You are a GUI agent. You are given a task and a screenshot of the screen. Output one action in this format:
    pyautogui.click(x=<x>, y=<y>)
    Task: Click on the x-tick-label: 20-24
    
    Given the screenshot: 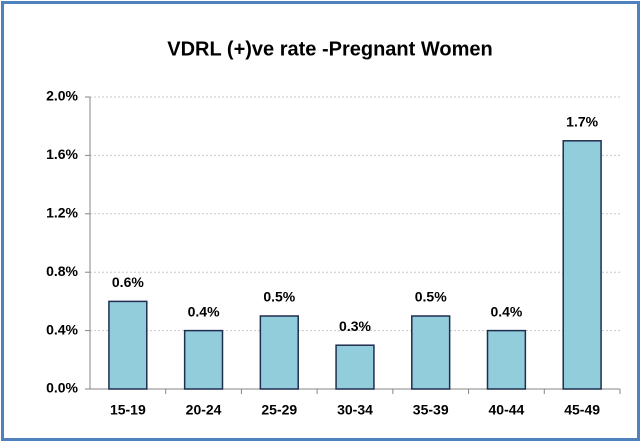 What is the action you would take?
    pyautogui.click(x=204, y=410)
    